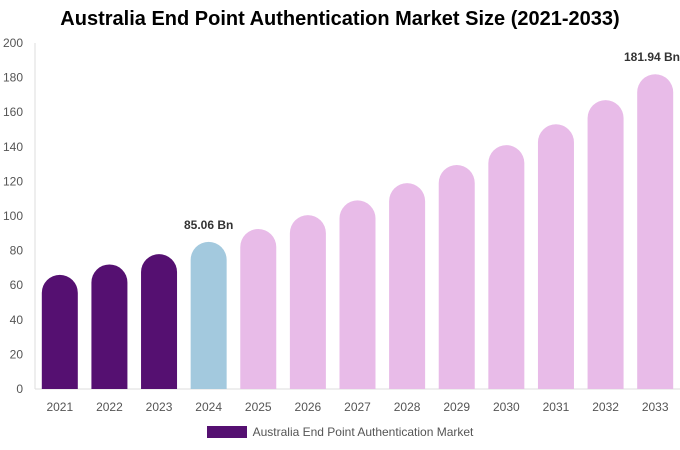  I want to click on bar-2026, so click(307, 302).